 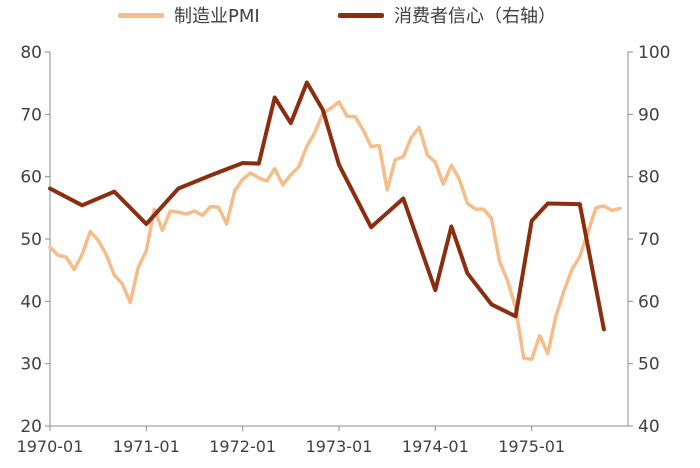 What do you see at coordinates (654, 53) in the screenshot?
I see `y-right-tick-label: 100` at bounding box center [654, 53].